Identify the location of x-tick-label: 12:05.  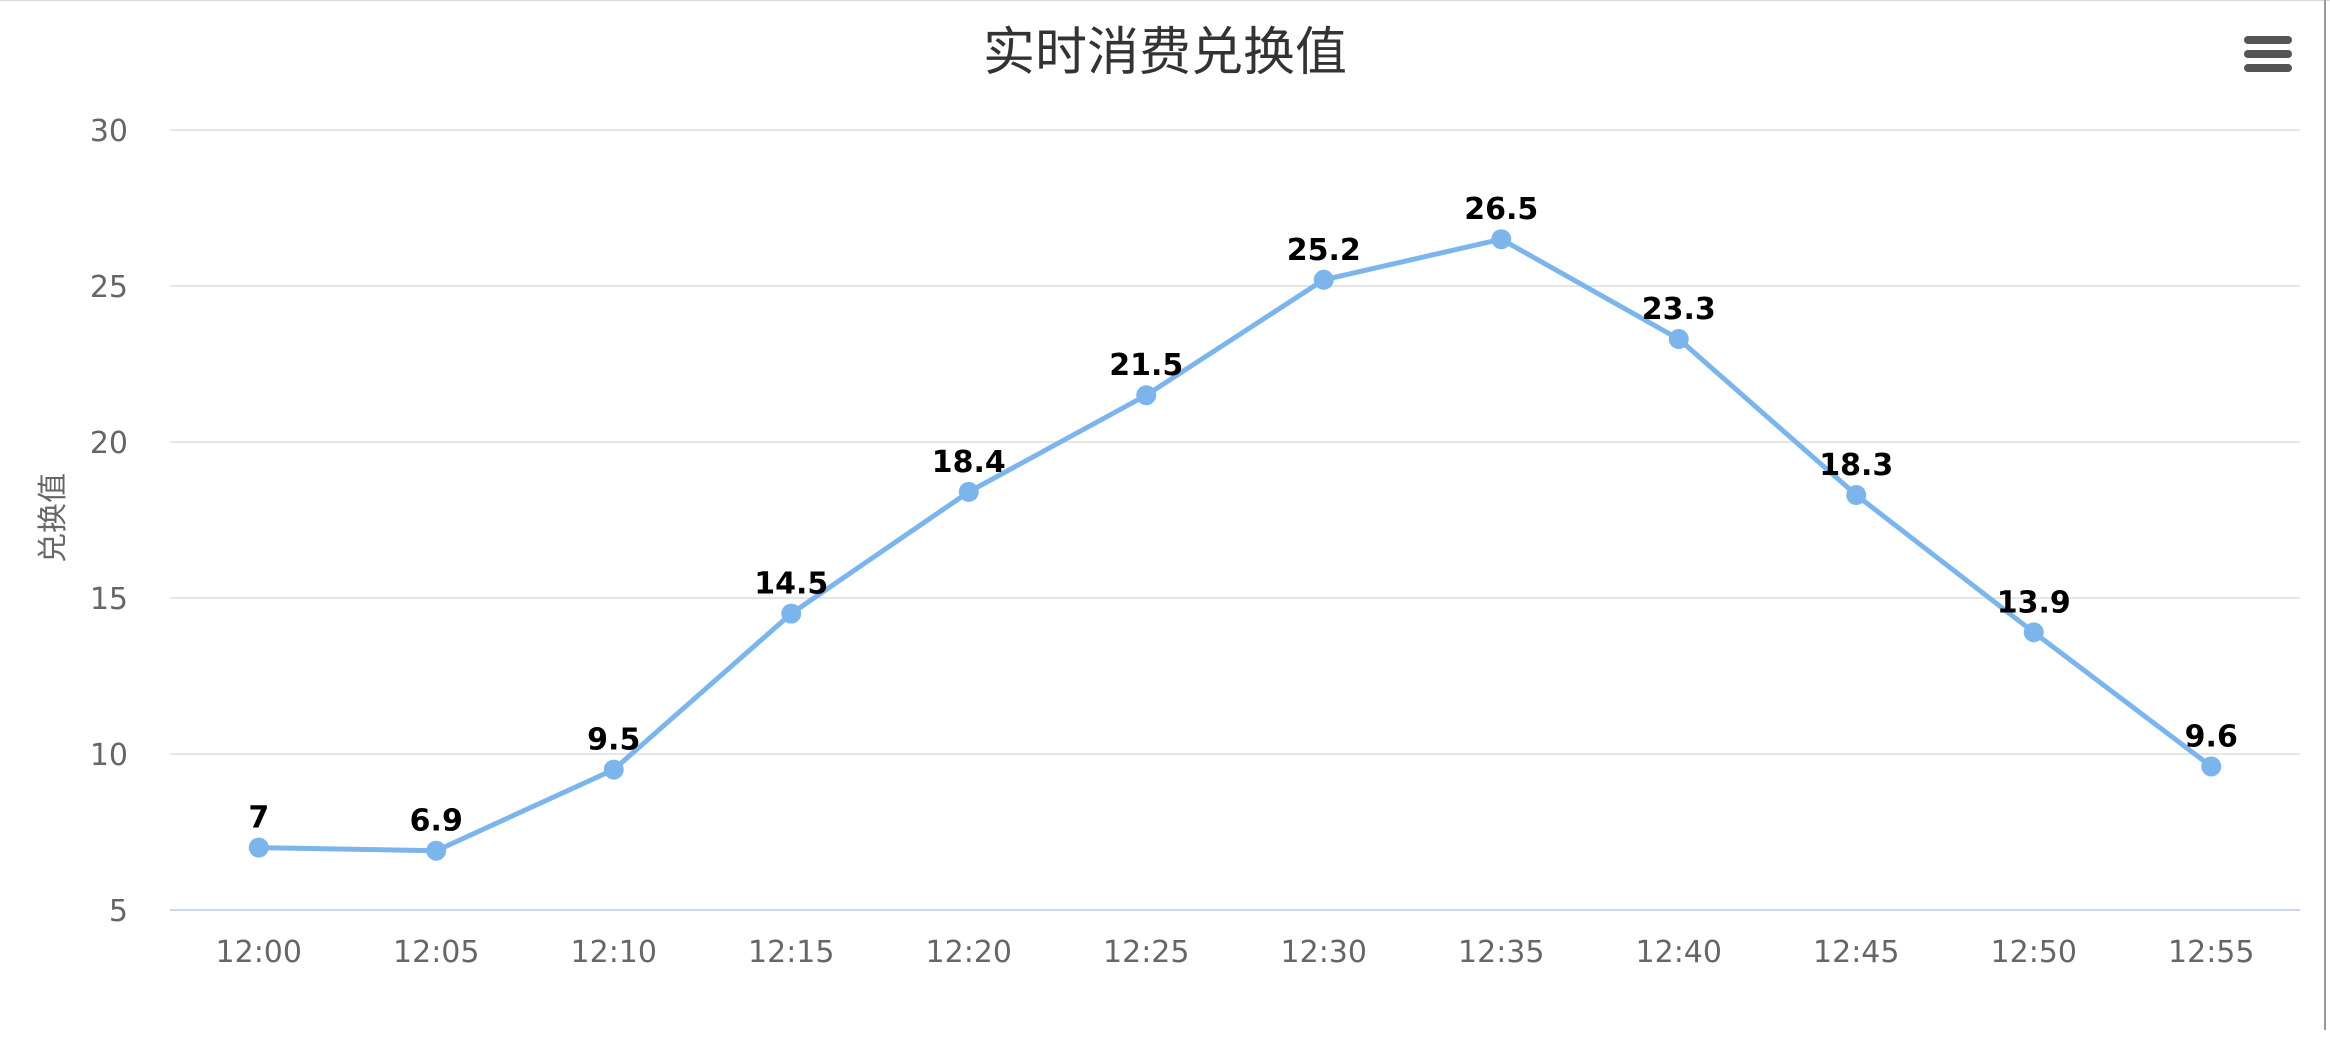
(436, 952).